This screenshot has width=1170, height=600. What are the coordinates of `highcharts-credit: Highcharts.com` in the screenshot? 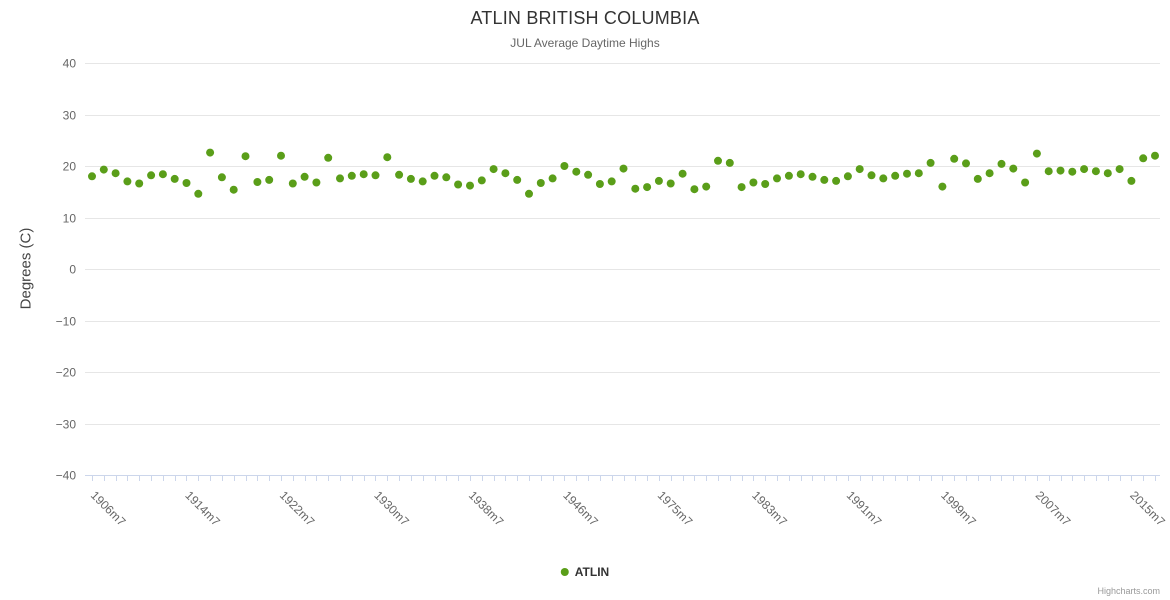 It's located at (1128, 591).